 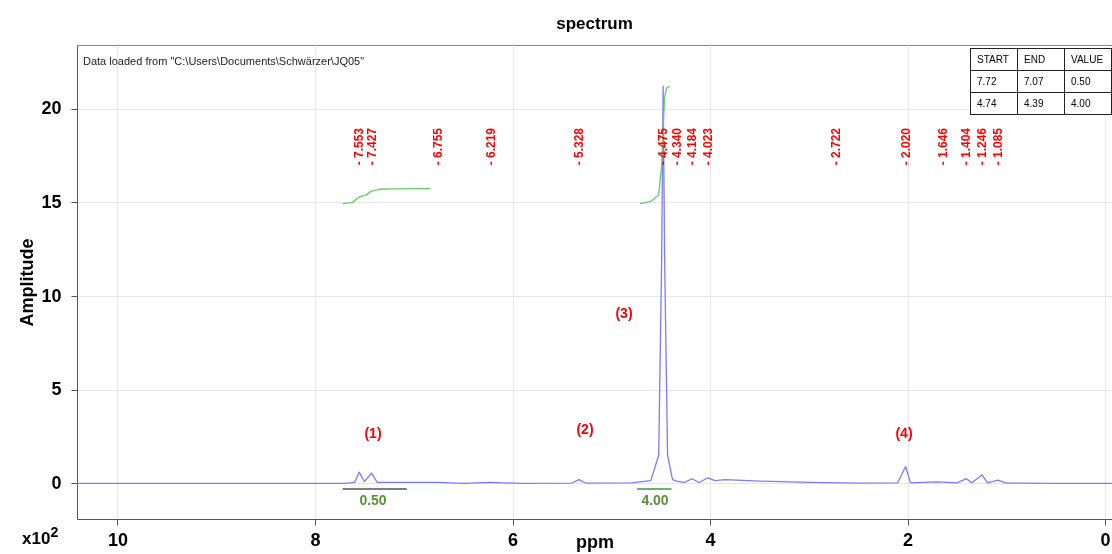 What do you see at coordinates (585, 429) in the screenshot?
I see `annotation: (2)` at bounding box center [585, 429].